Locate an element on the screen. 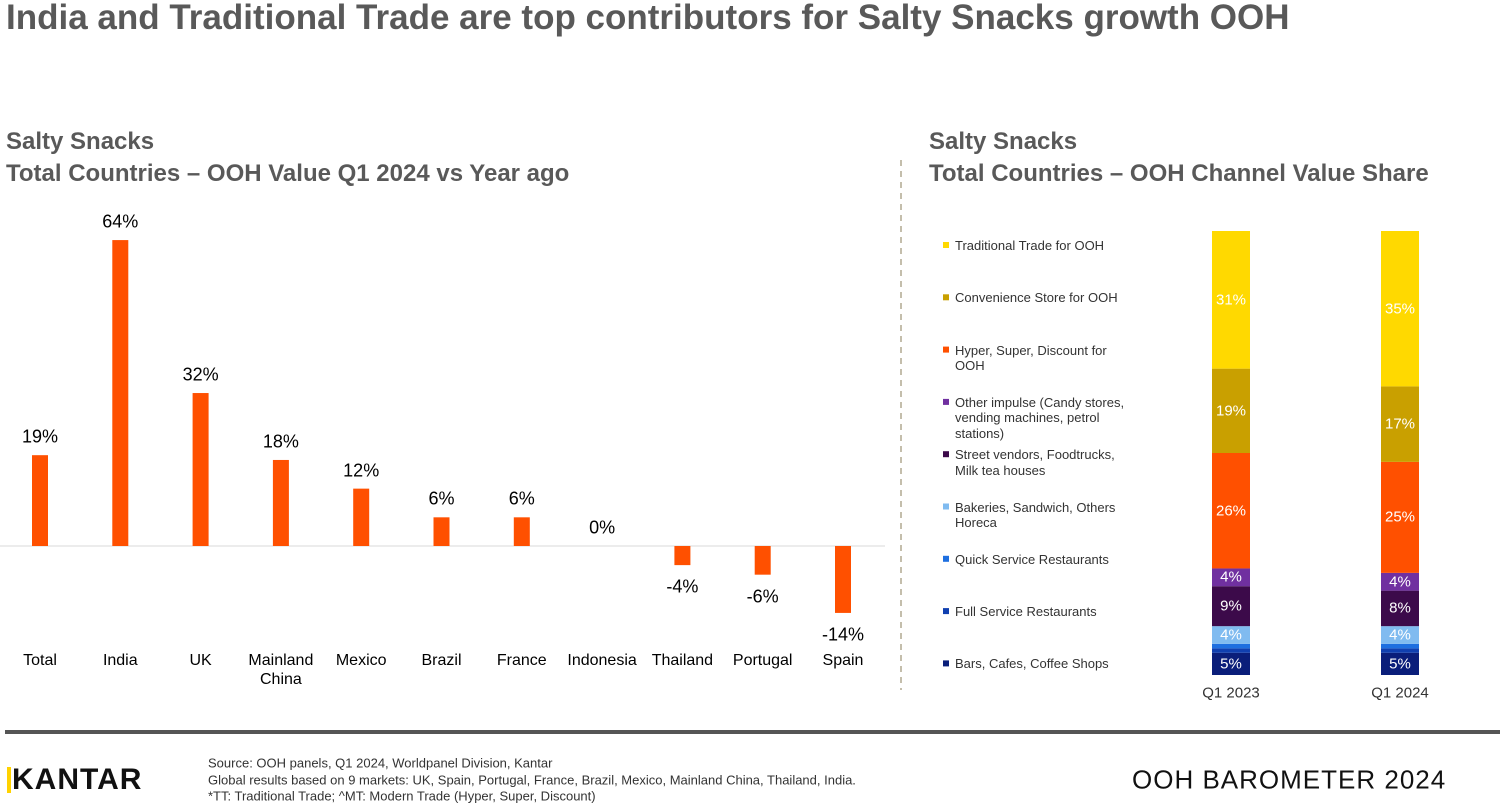  segment-label: 35% is located at coordinates (1400, 309).